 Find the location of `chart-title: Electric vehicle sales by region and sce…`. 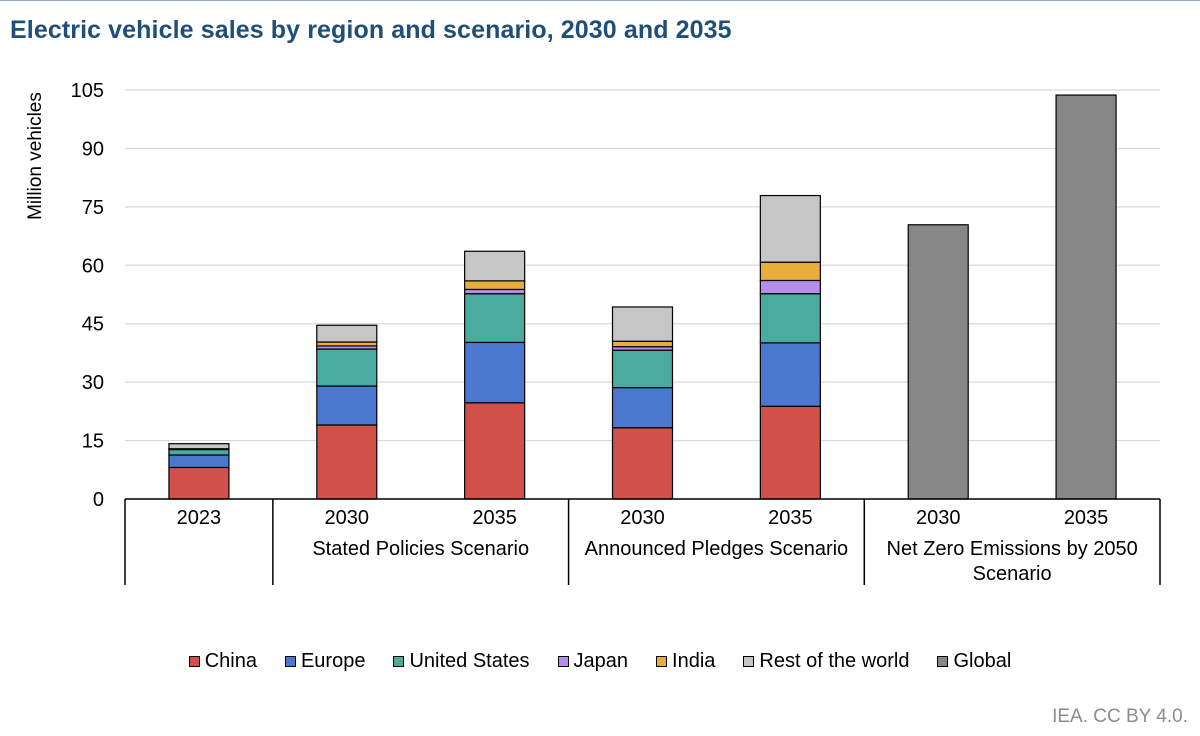

chart-title: Electric vehicle sales by region and sce… is located at coordinates (371, 30).